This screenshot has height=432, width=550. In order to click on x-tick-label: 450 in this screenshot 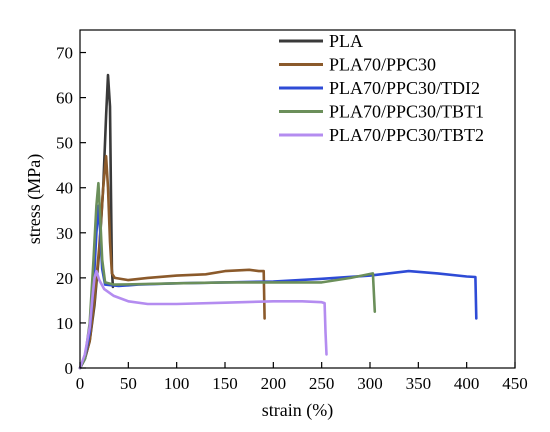, I will do `click(515, 383)`.